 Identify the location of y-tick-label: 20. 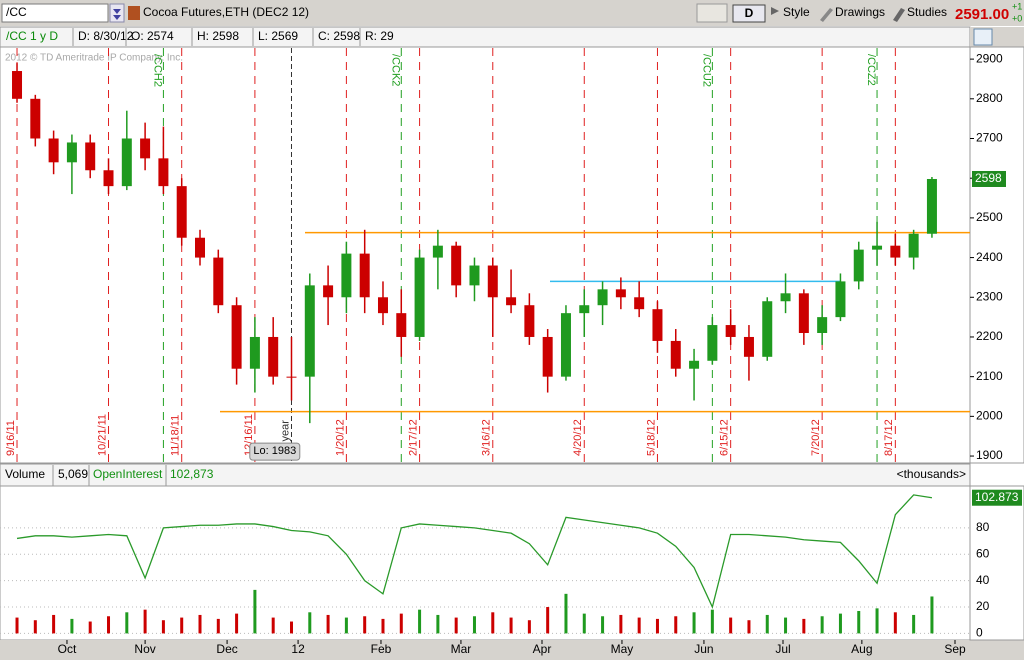
(983, 606).